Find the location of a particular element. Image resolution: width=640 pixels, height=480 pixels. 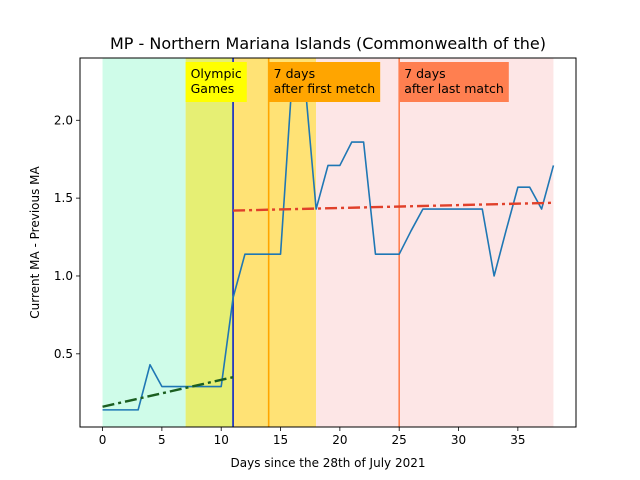

x-tick-label: 10 is located at coordinates (221, 440).